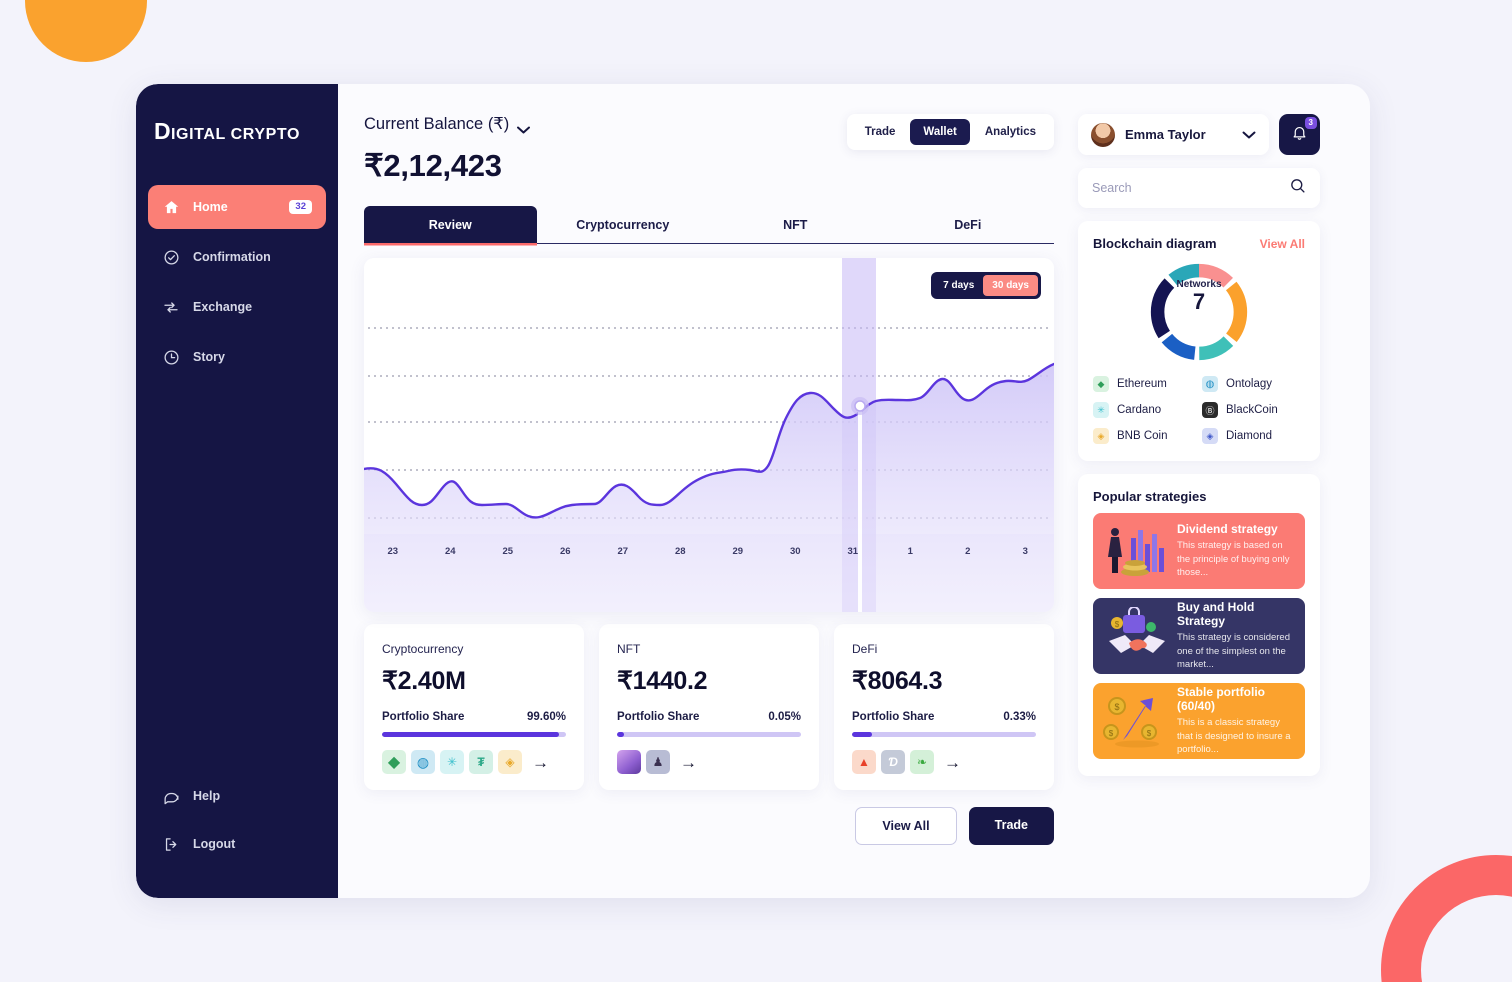  What do you see at coordinates (86, 31) in the screenshot?
I see `decorative-orange-circle` at bounding box center [86, 31].